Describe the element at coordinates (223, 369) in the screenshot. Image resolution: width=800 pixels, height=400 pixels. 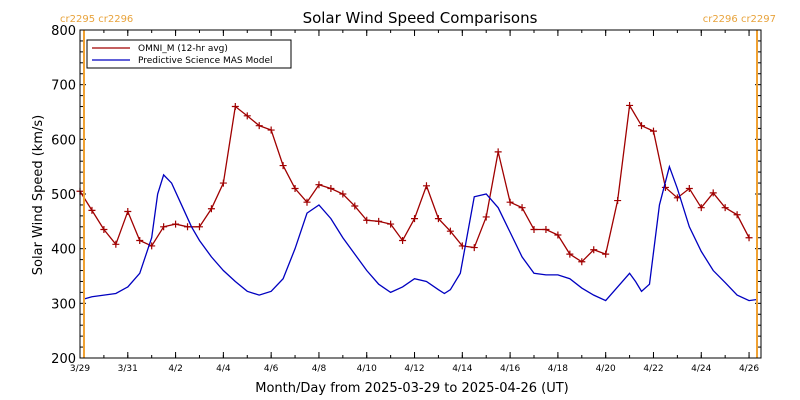
I see `x-tick-label: 4/4` at that location.